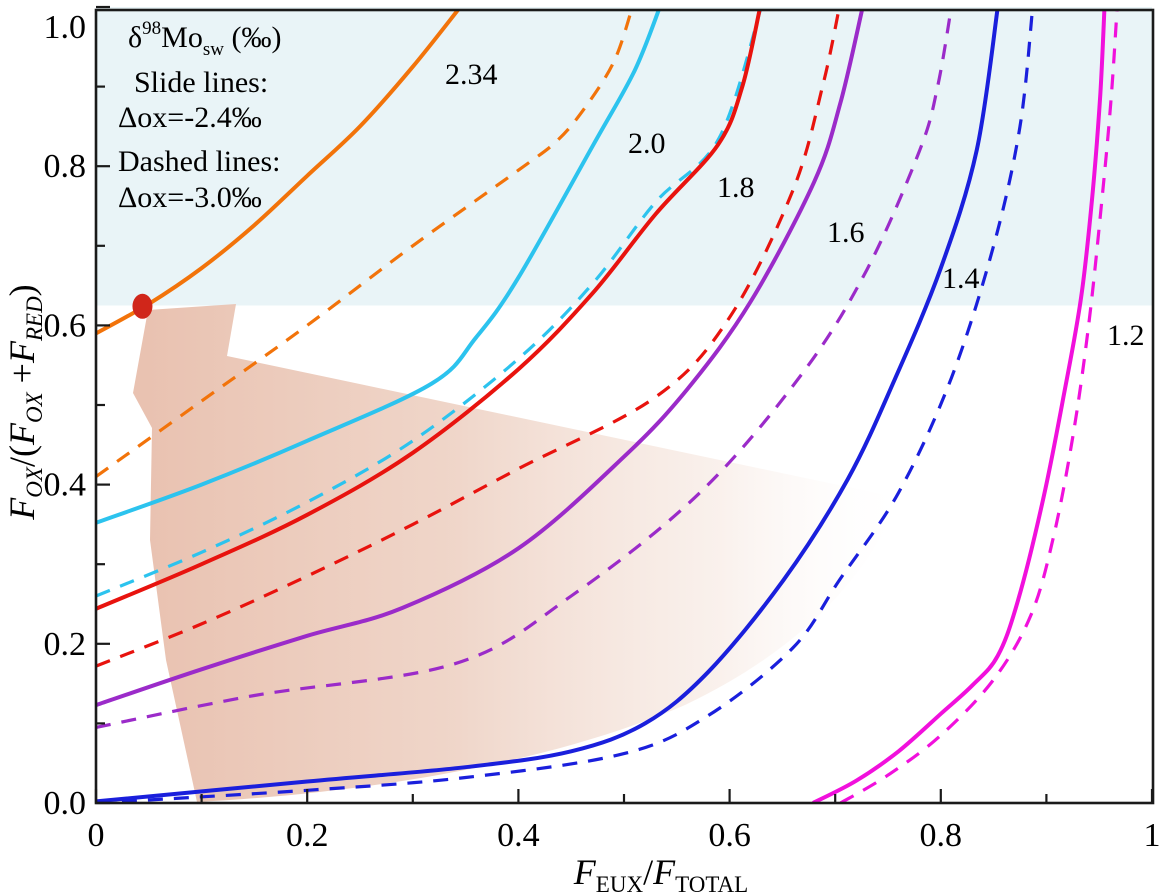 This screenshot has width=1162, height=894. What do you see at coordinates (518, 835) in the screenshot?
I see `x-tick-label: 0.4` at bounding box center [518, 835].